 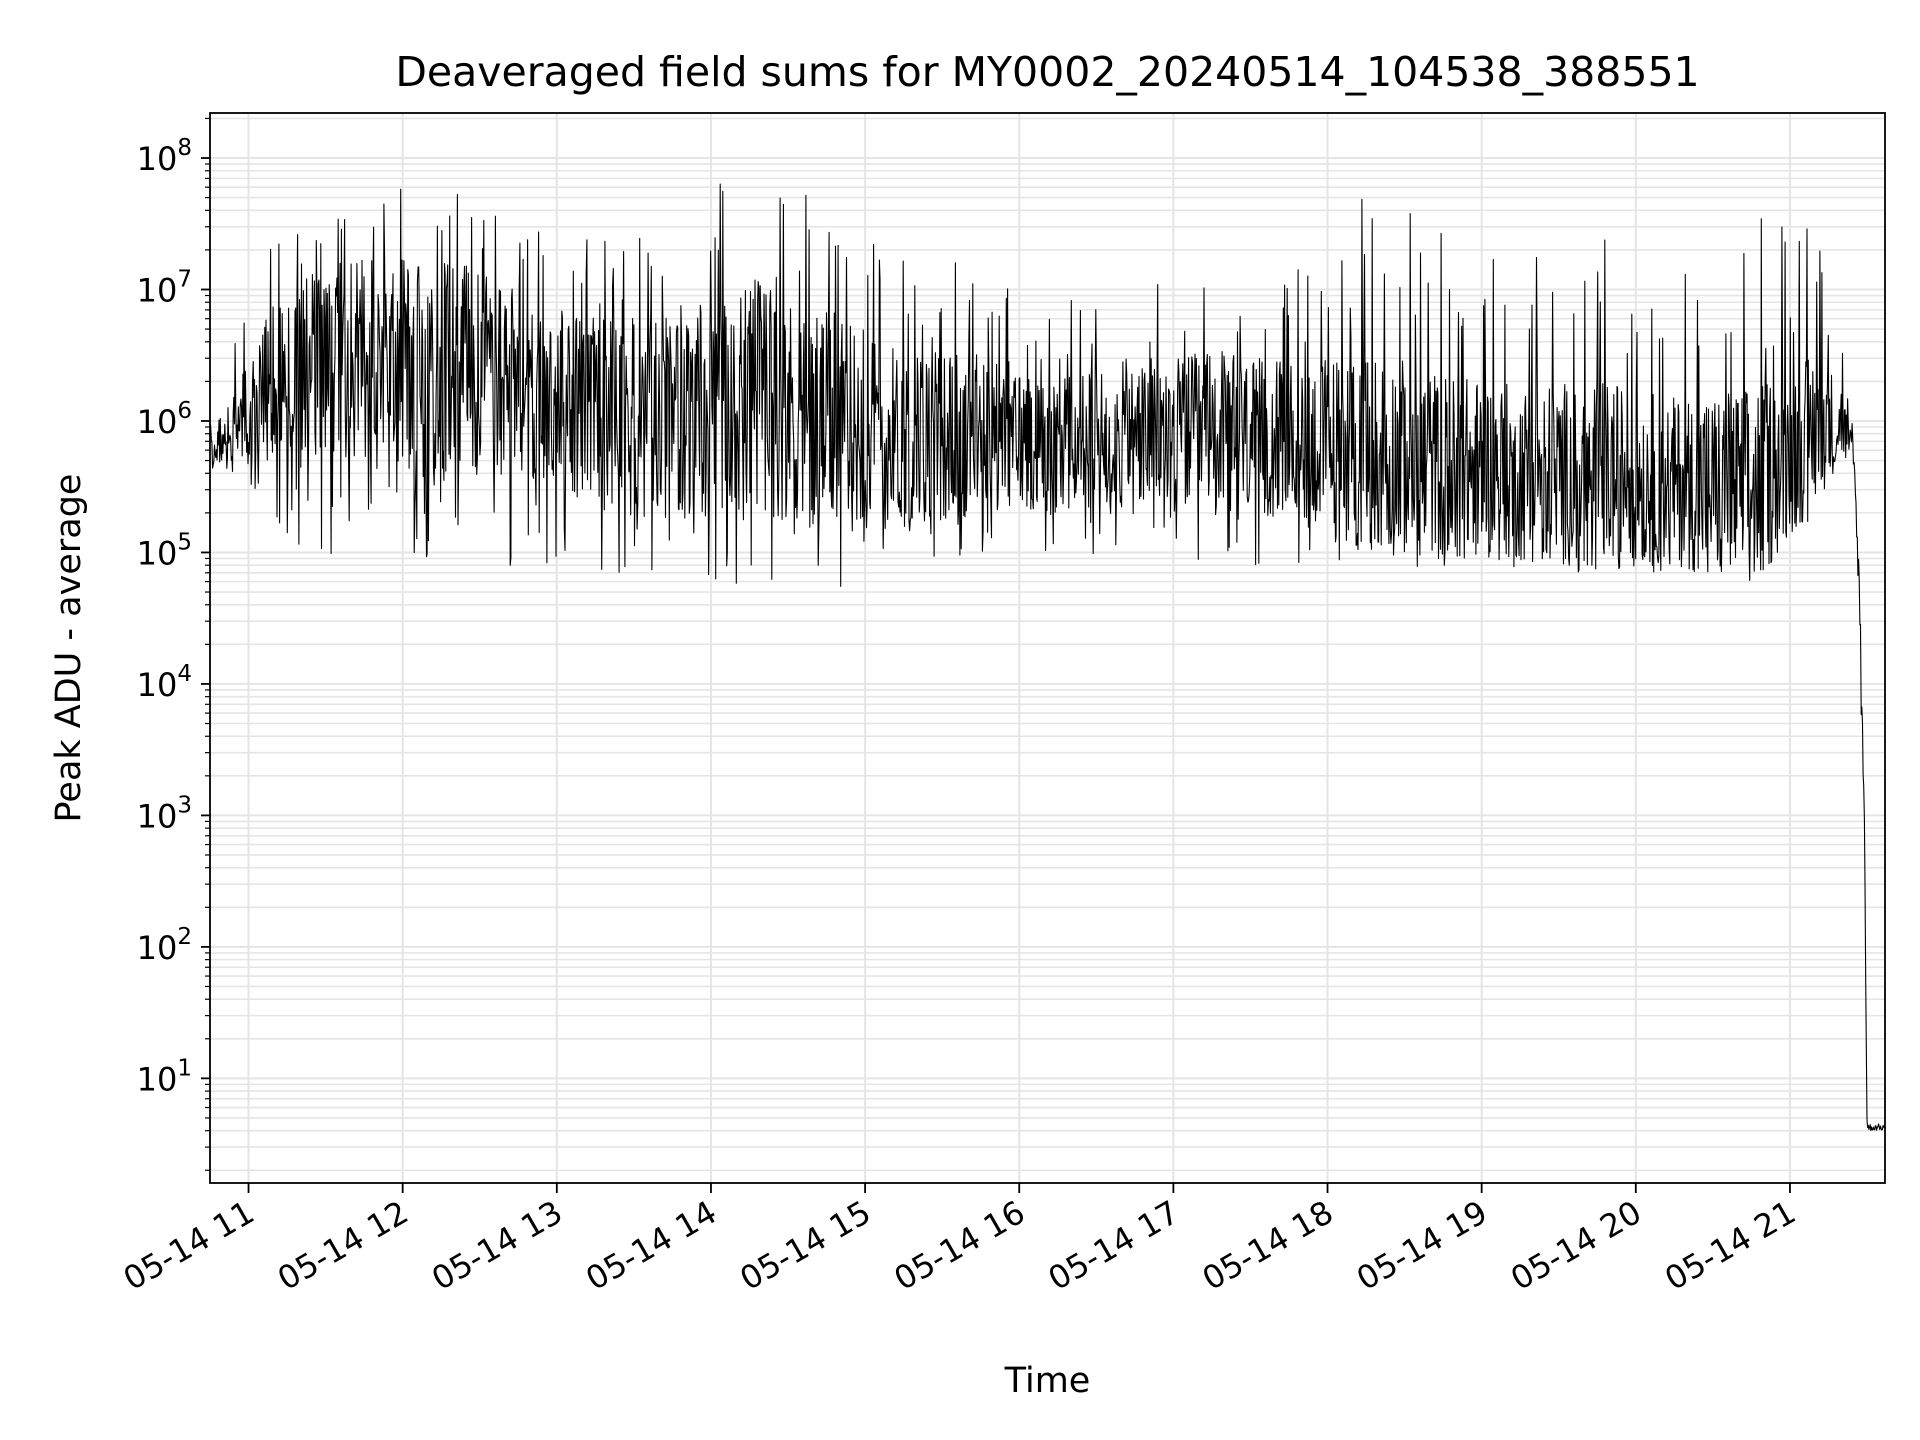 I want to click on y-tick-label: 10⁷, so click(x=164, y=287).